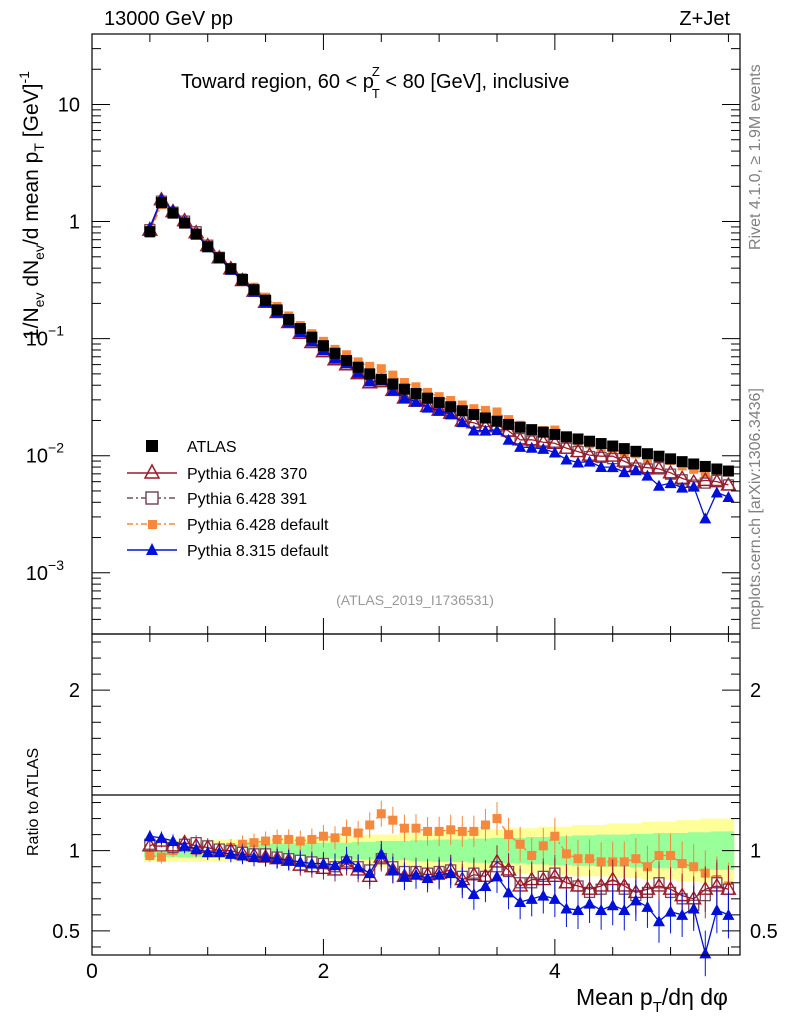 The image size is (786, 1024). I want to click on x-tick-label: 2, so click(324, 971).